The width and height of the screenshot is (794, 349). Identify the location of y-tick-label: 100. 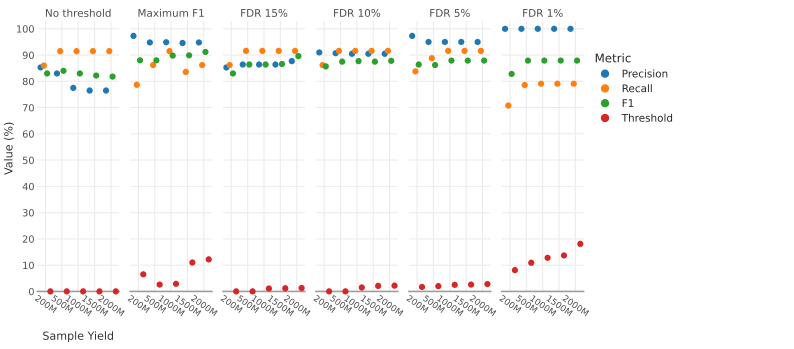
(25, 29).